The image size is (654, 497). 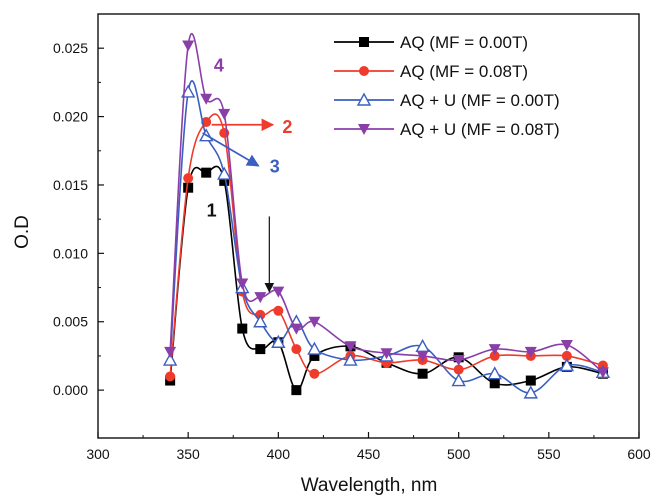 What do you see at coordinates (188, 454) in the screenshot?
I see `x-tick-label: 350` at bounding box center [188, 454].